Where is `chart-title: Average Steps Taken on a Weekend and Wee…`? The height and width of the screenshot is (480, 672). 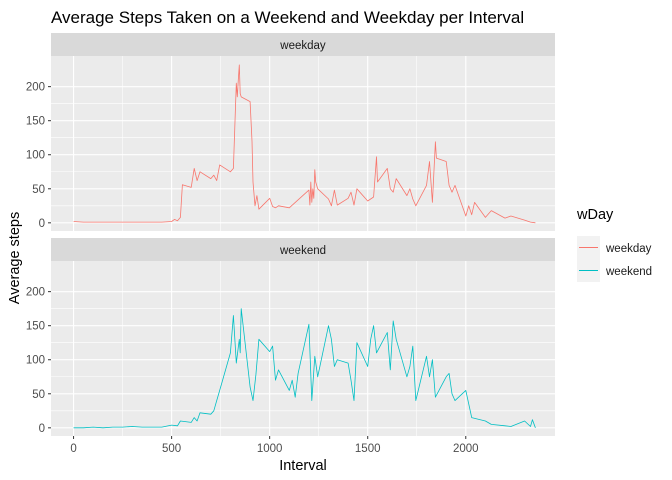 chart-title: Average Steps Taken on a Weekend and Wee… is located at coordinates (287, 17).